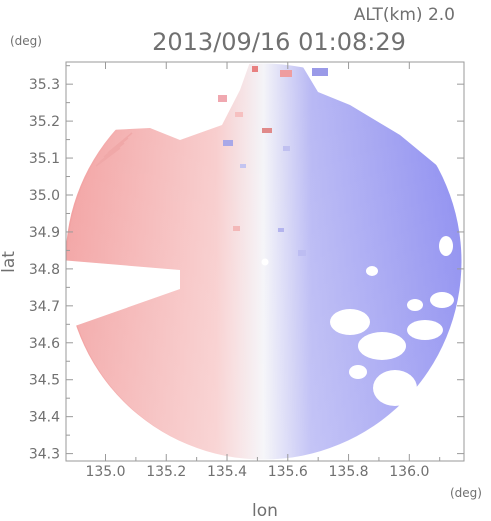 The image size is (491, 521). Describe the element at coordinates (123, 296) in the screenshot. I see `blocked-sector` at that location.